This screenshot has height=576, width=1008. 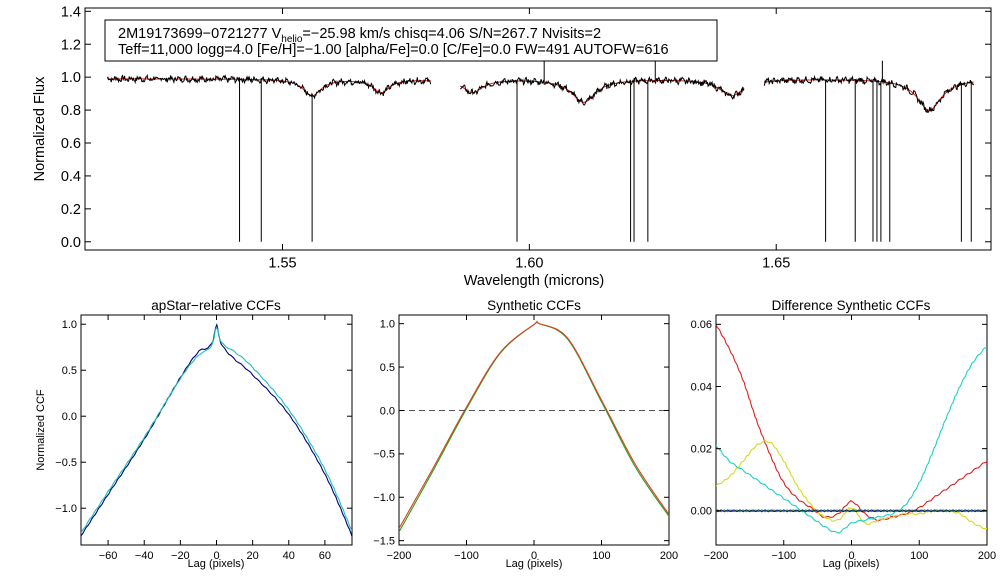 I want to click on difference-y-ticks: 0.00 0.02 0.04 0.06, so click(x=839, y=418).